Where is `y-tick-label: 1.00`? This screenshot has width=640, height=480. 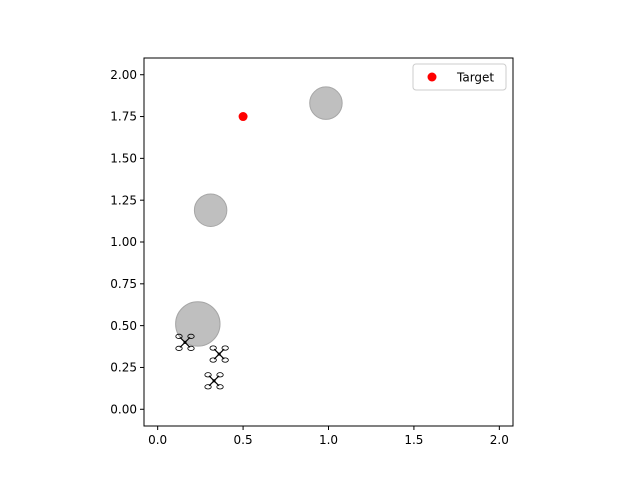 y-tick-label: 1.00 is located at coordinates (123, 242).